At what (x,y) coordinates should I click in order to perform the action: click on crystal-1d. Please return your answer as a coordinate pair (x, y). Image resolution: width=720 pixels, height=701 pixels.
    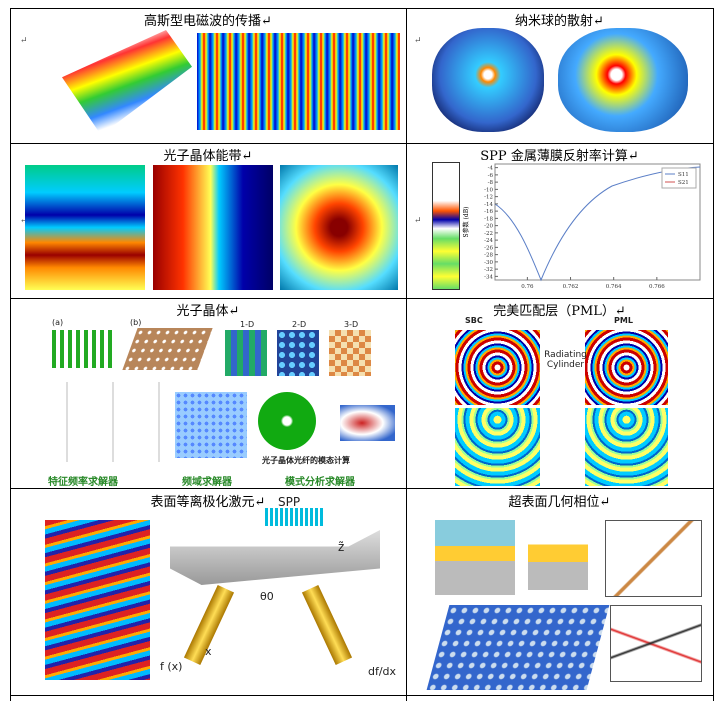
    Looking at the image, I should click on (246, 353).